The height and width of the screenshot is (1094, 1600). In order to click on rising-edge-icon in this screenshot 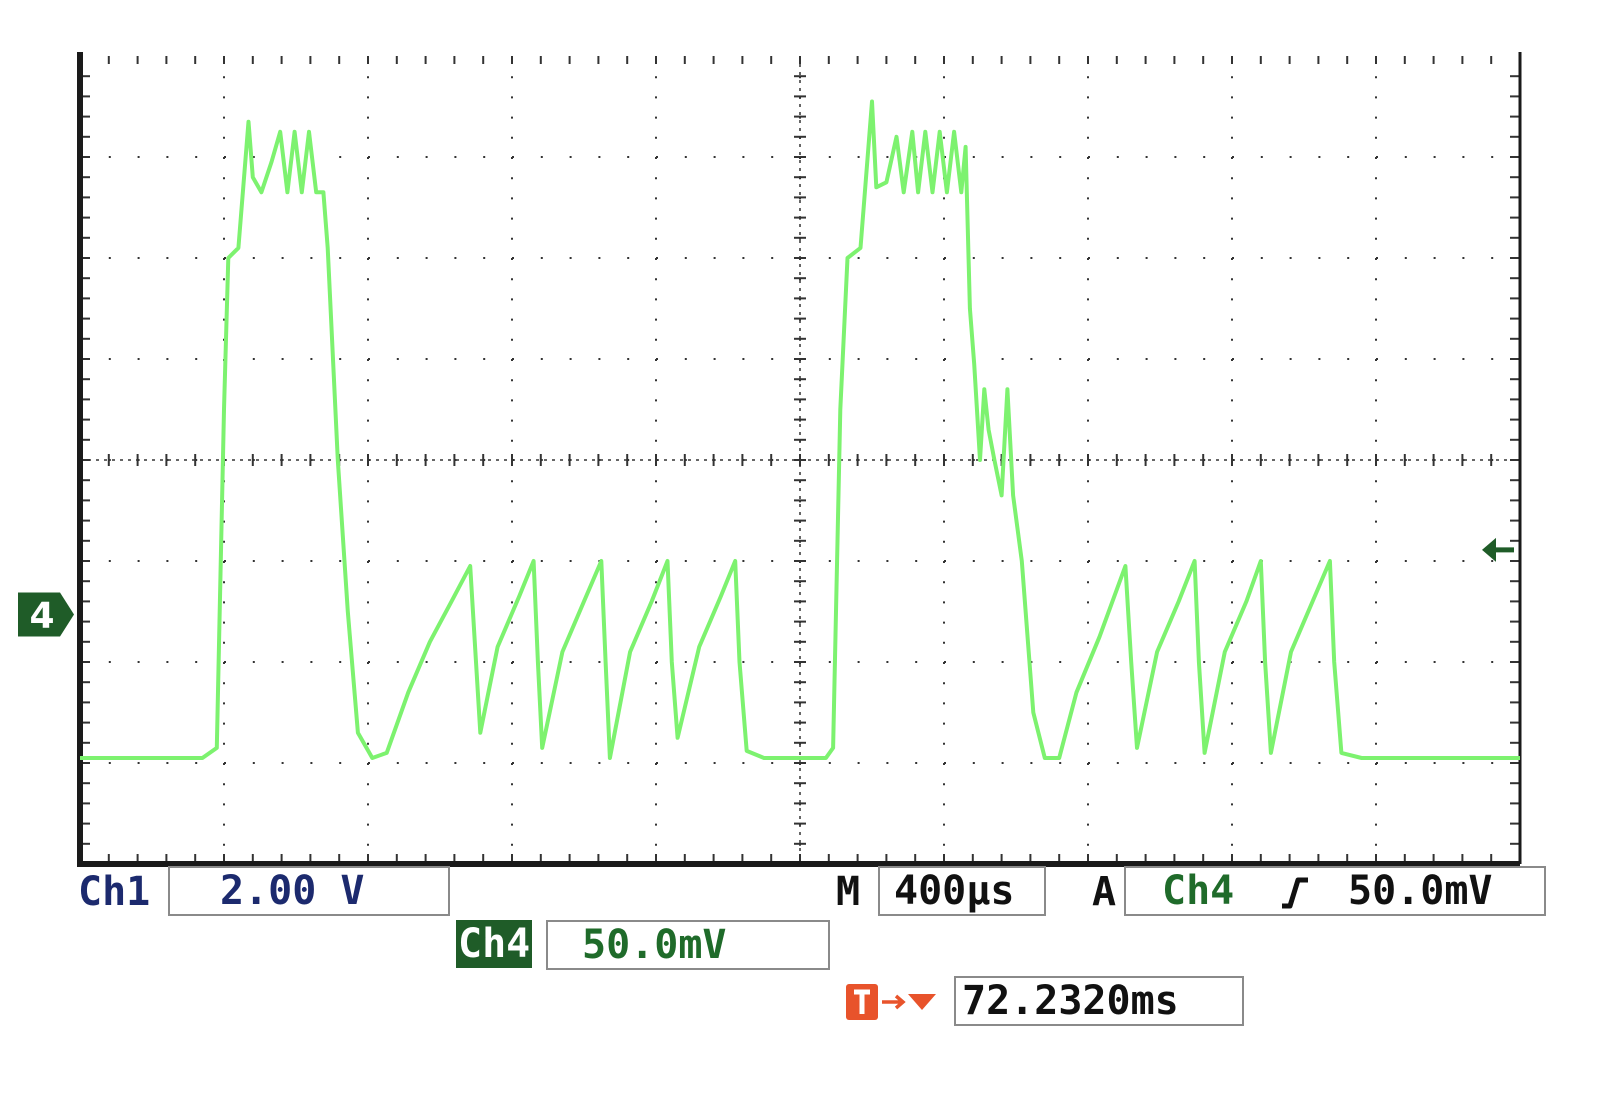, I will do `click(1295, 893)`.